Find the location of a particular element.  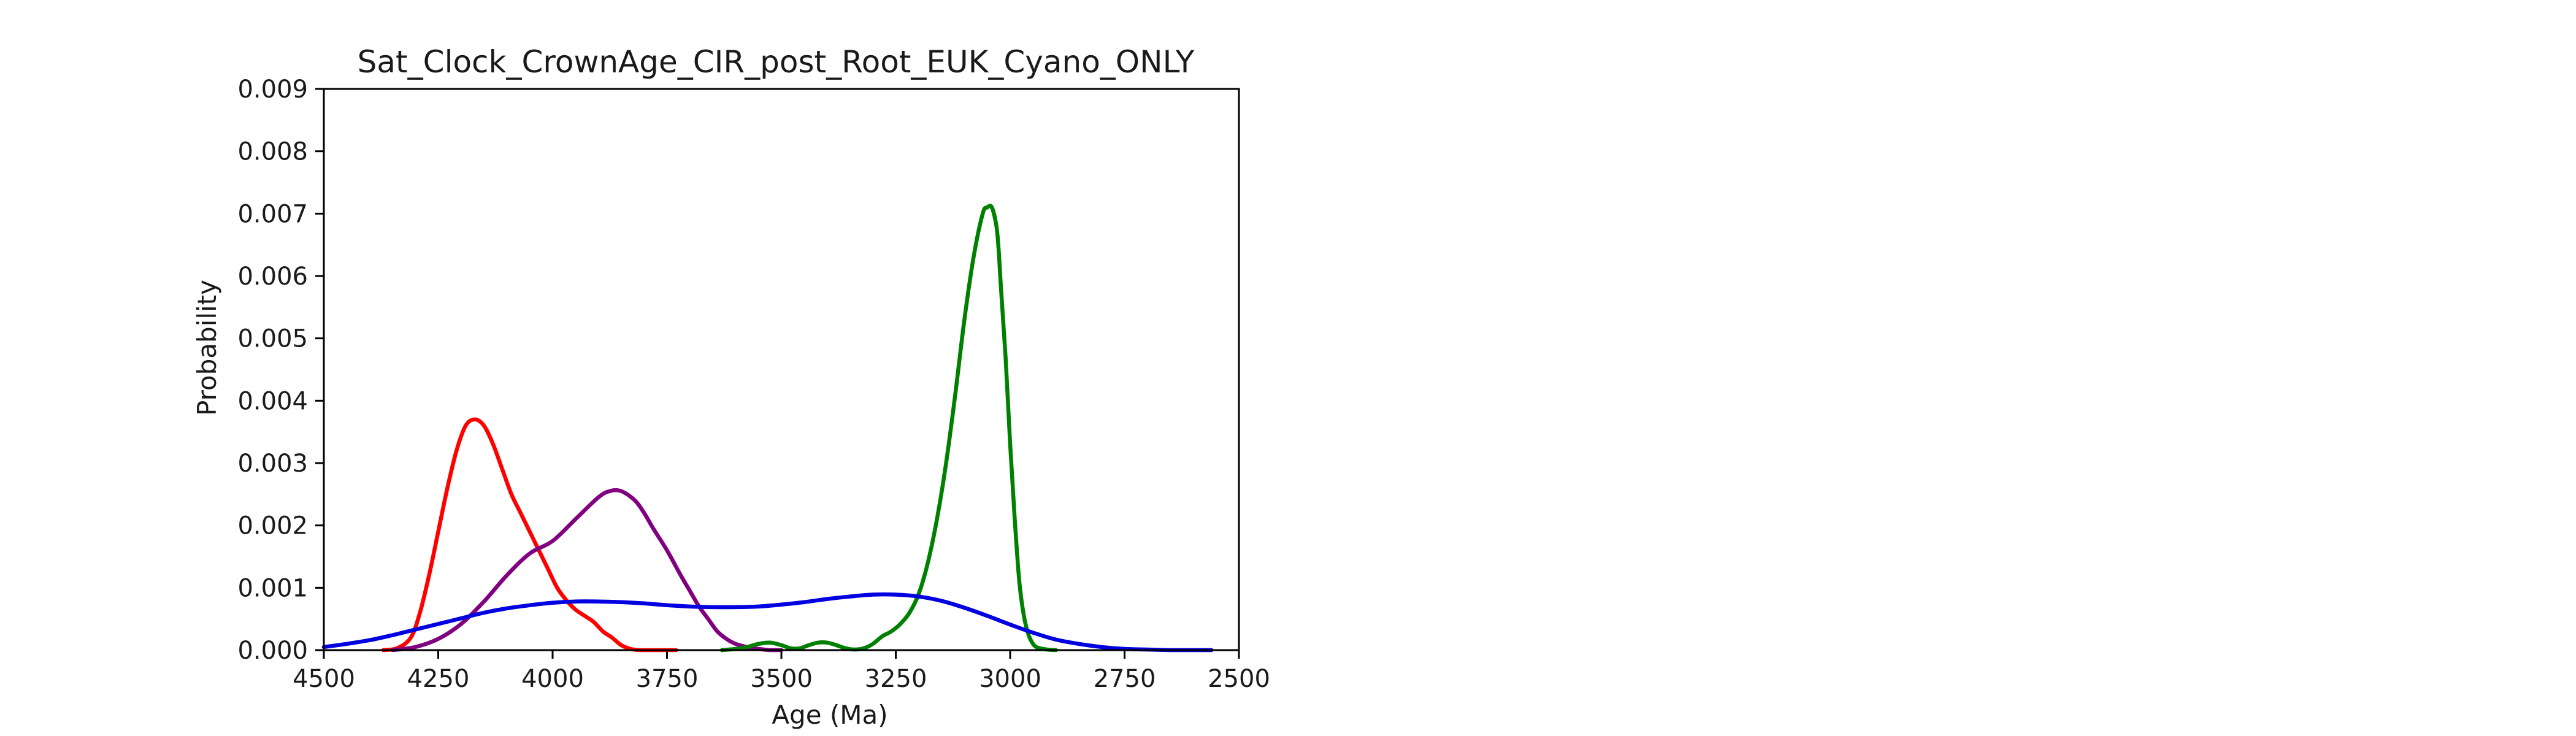

y-tick-label: 0.000 is located at coordinates (272, 651).